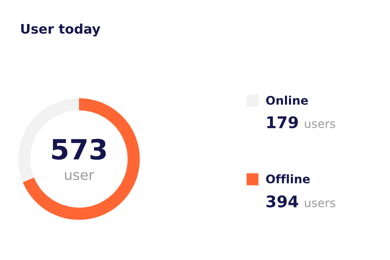 Image resolution: width=390 pixels, height=260 pixels. I want to click on legend-label: Offline, so click(288, 179).